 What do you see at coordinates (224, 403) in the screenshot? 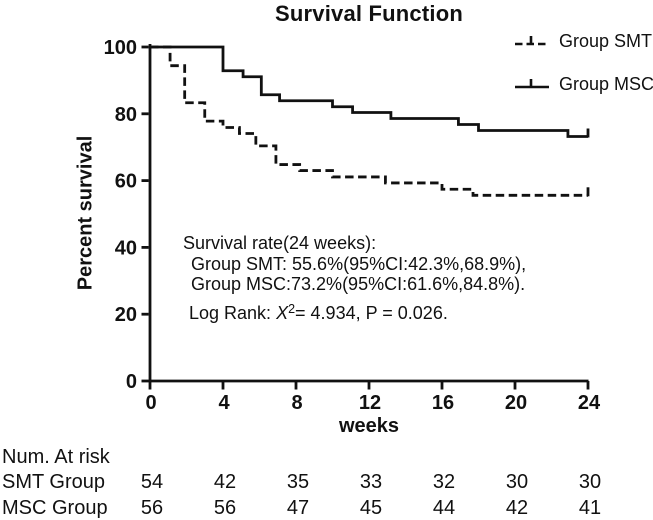
I see `x-tick-label: 4` at bounding box center [224, 403].